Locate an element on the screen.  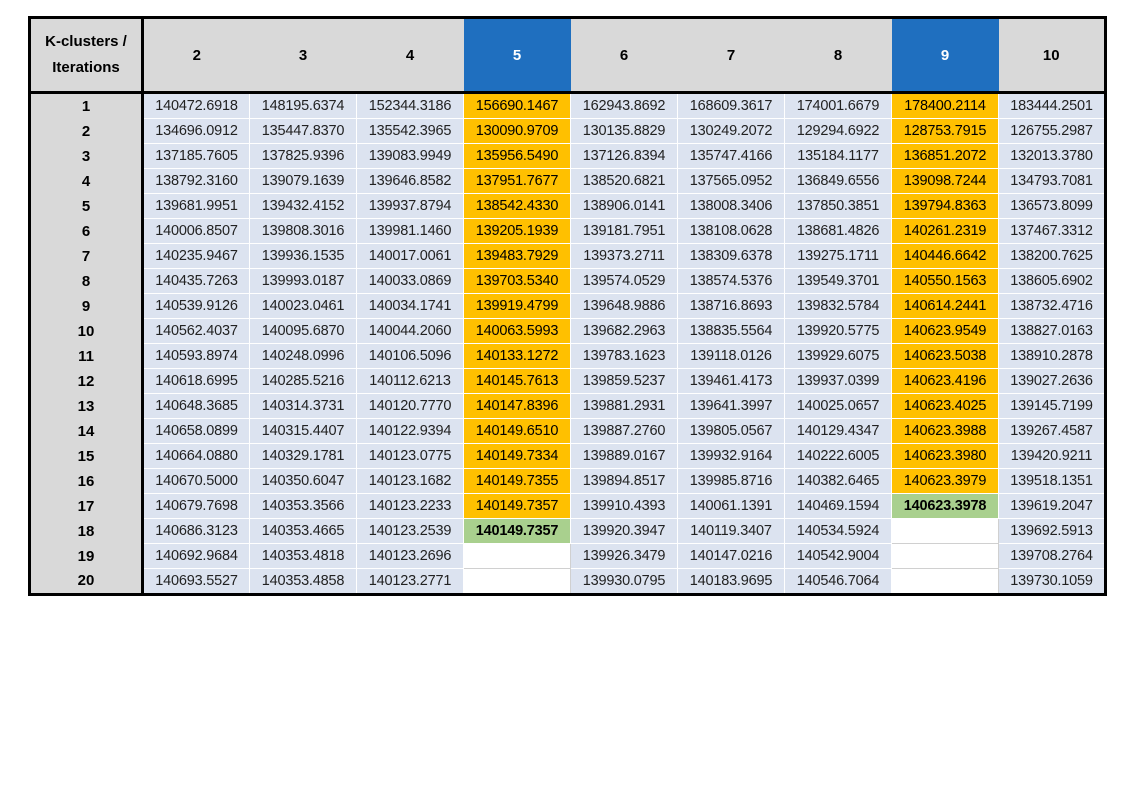
table-cell: 139794.8363 is located at coordinates (945, 206).